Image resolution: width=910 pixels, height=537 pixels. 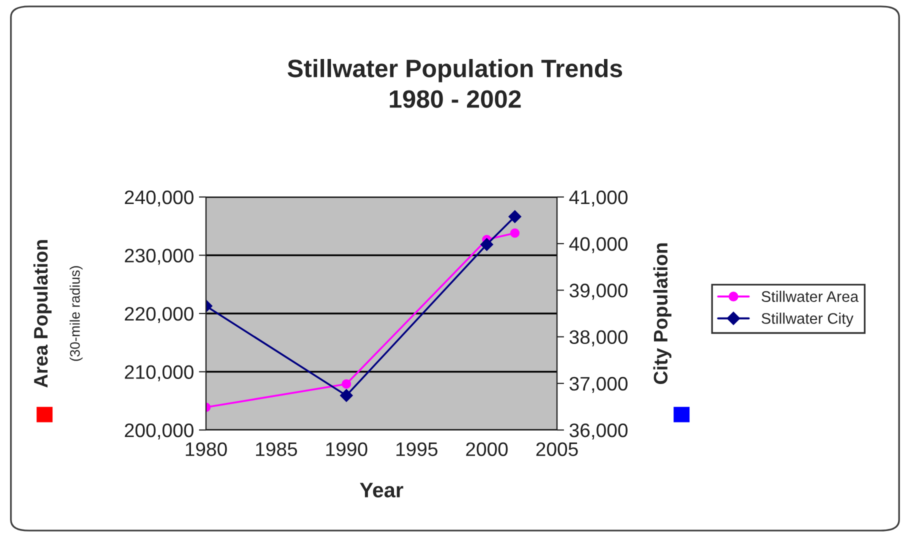 What do you see at coordinates (417, 449) in the screenshot?
I see `x-tick-label: 1995` at bounding box center [417, 449].